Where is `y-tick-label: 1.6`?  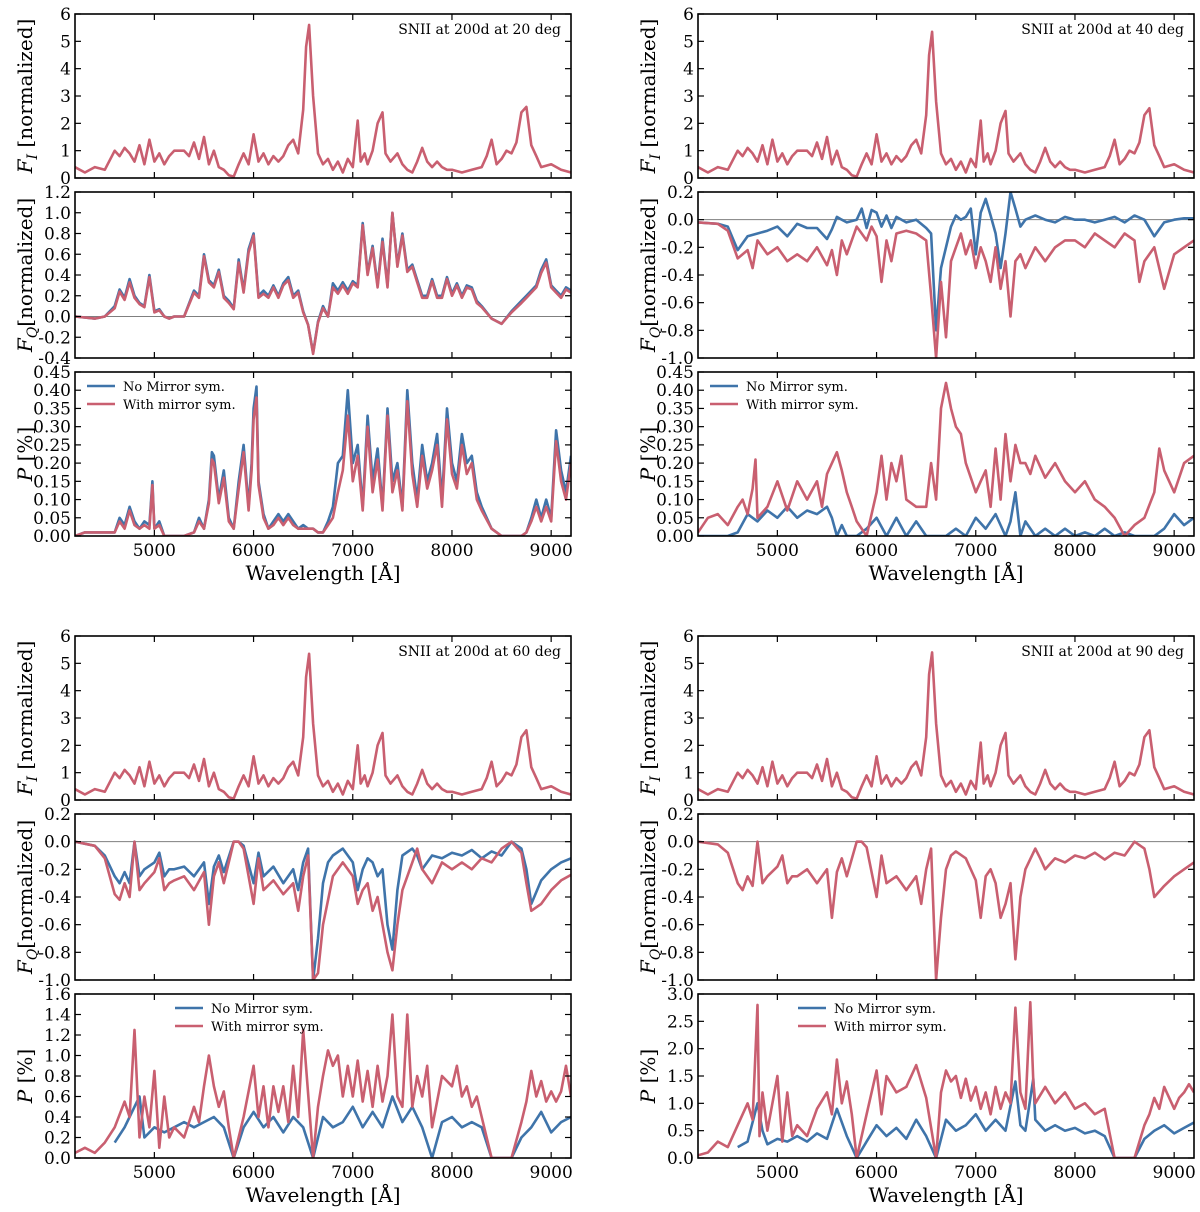 y-tick-label: 1.6 is located at coordinates (57, 995).